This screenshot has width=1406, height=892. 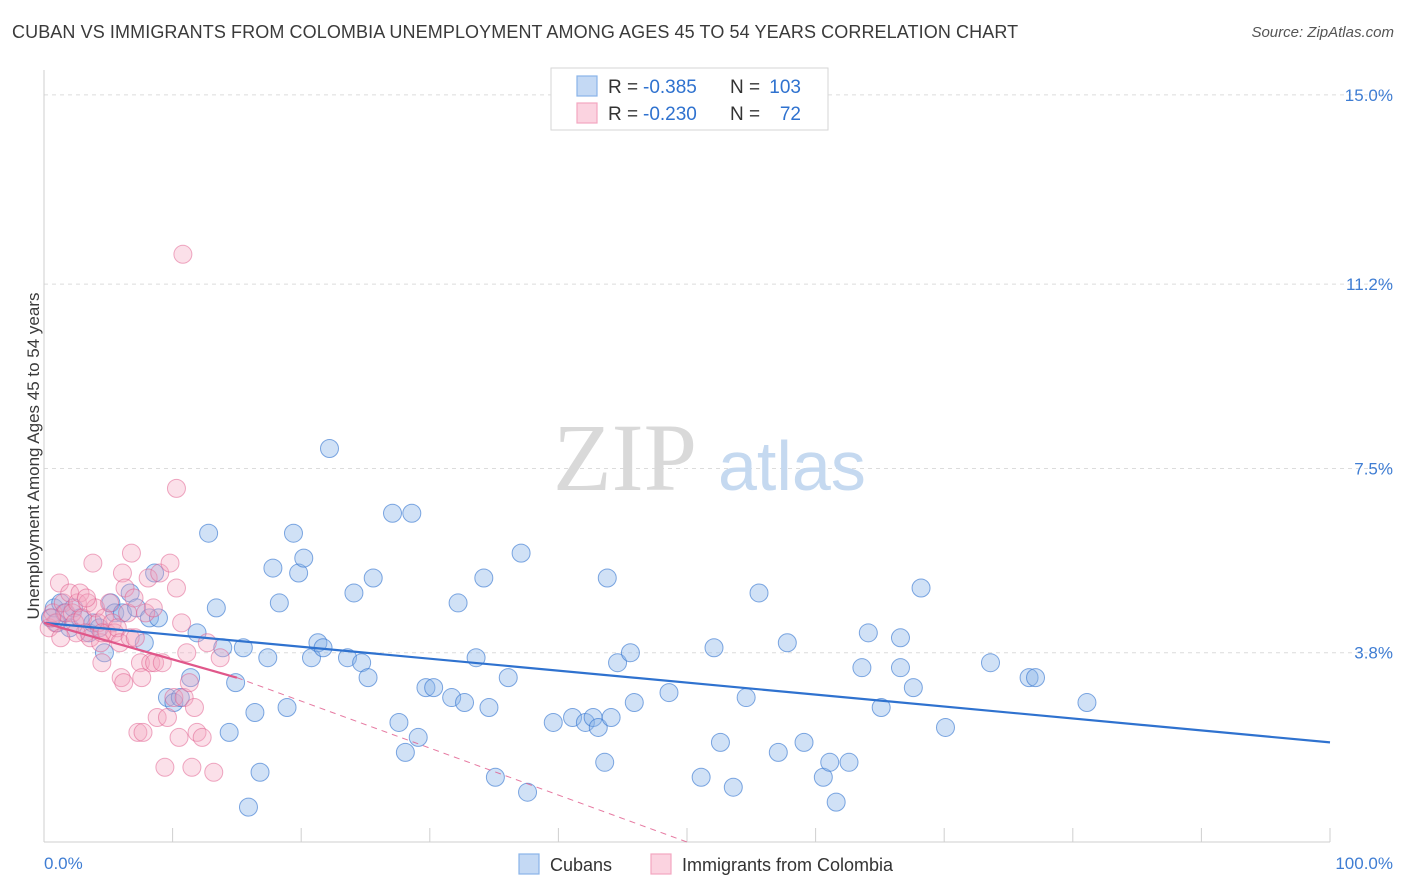 What do you see at coordinates (788, 865) in the screenshot?
I see `bottom-legend-colombia: Immigrants from Colombia` at bounding box center [788, 865].